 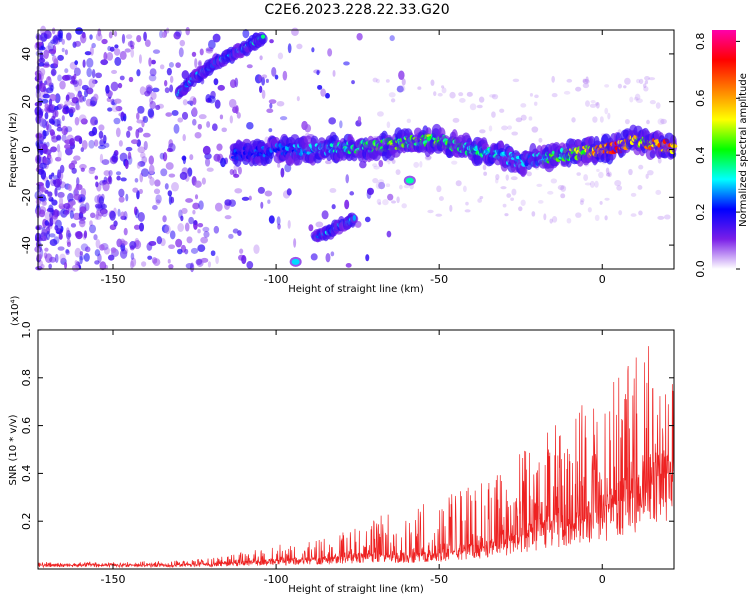 I want to click on y-tick-label: 20, so click(x=26, y=102).